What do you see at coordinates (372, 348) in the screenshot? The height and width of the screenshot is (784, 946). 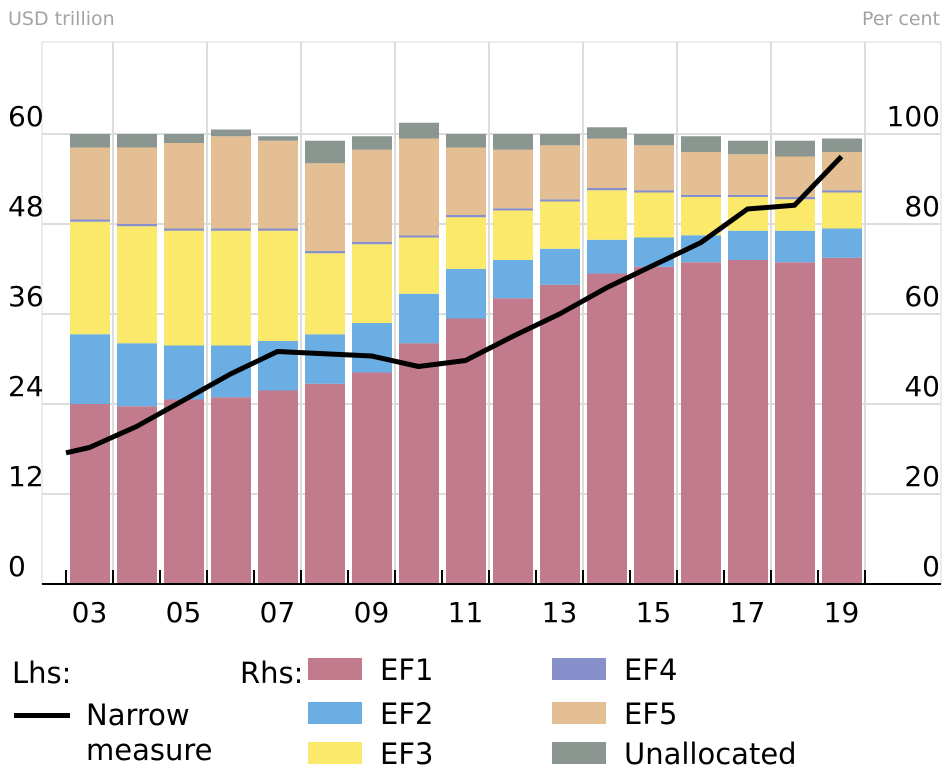 I see `bar-ef2-2009` at bounding box center [372, 348].